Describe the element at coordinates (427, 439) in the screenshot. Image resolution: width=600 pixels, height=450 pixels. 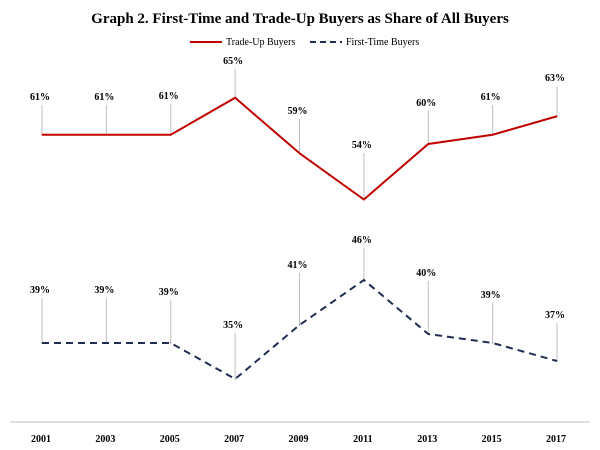
I see `x-tick-label: 2013` at that location.